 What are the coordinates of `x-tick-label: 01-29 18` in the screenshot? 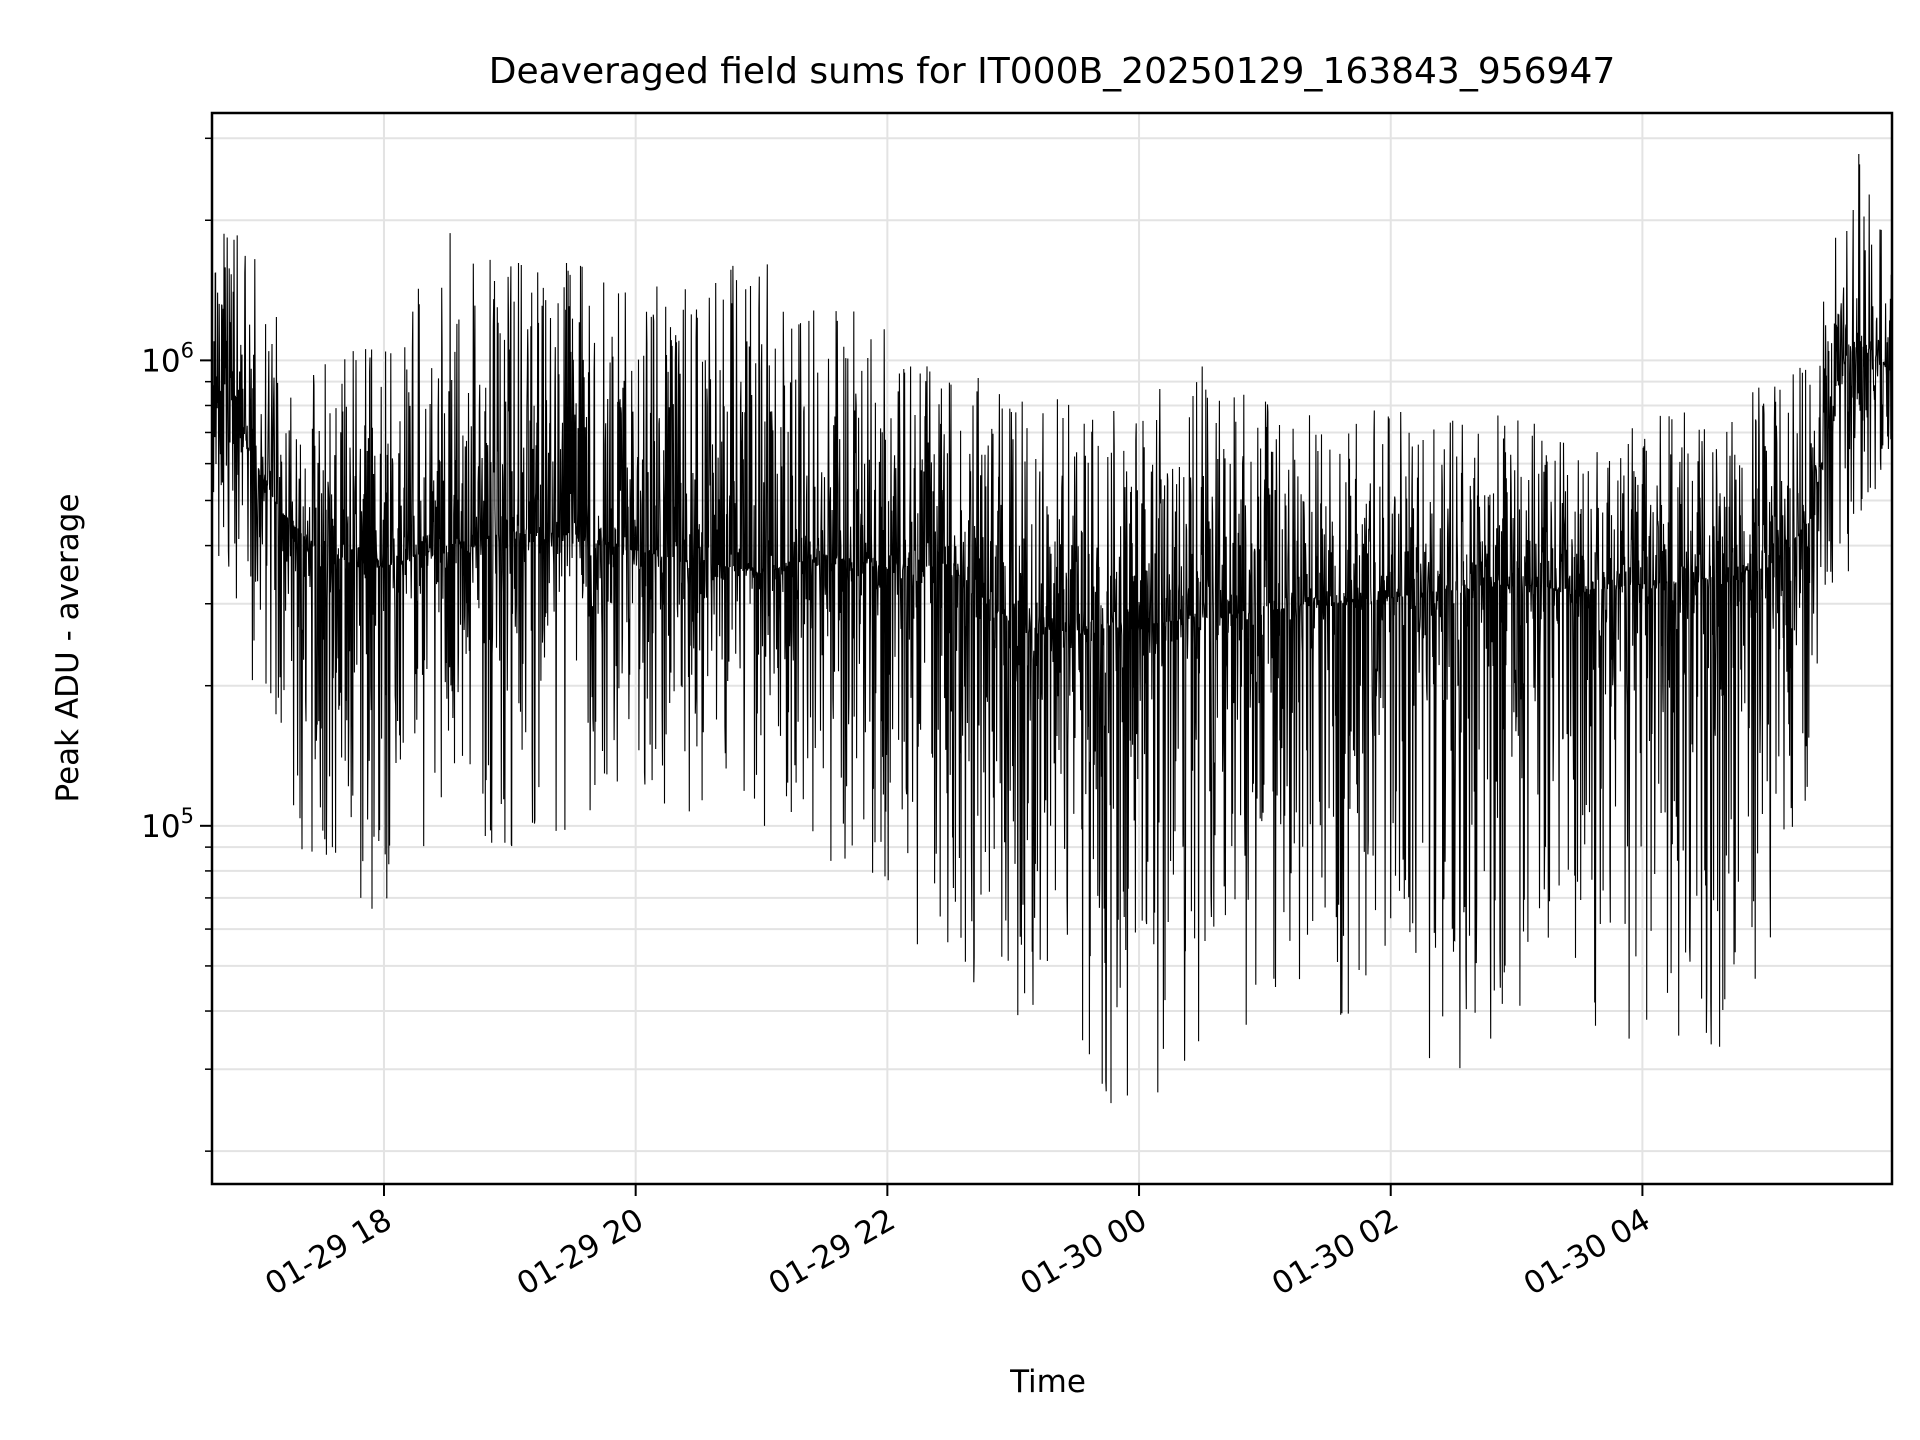 It's located at (328, 1252).